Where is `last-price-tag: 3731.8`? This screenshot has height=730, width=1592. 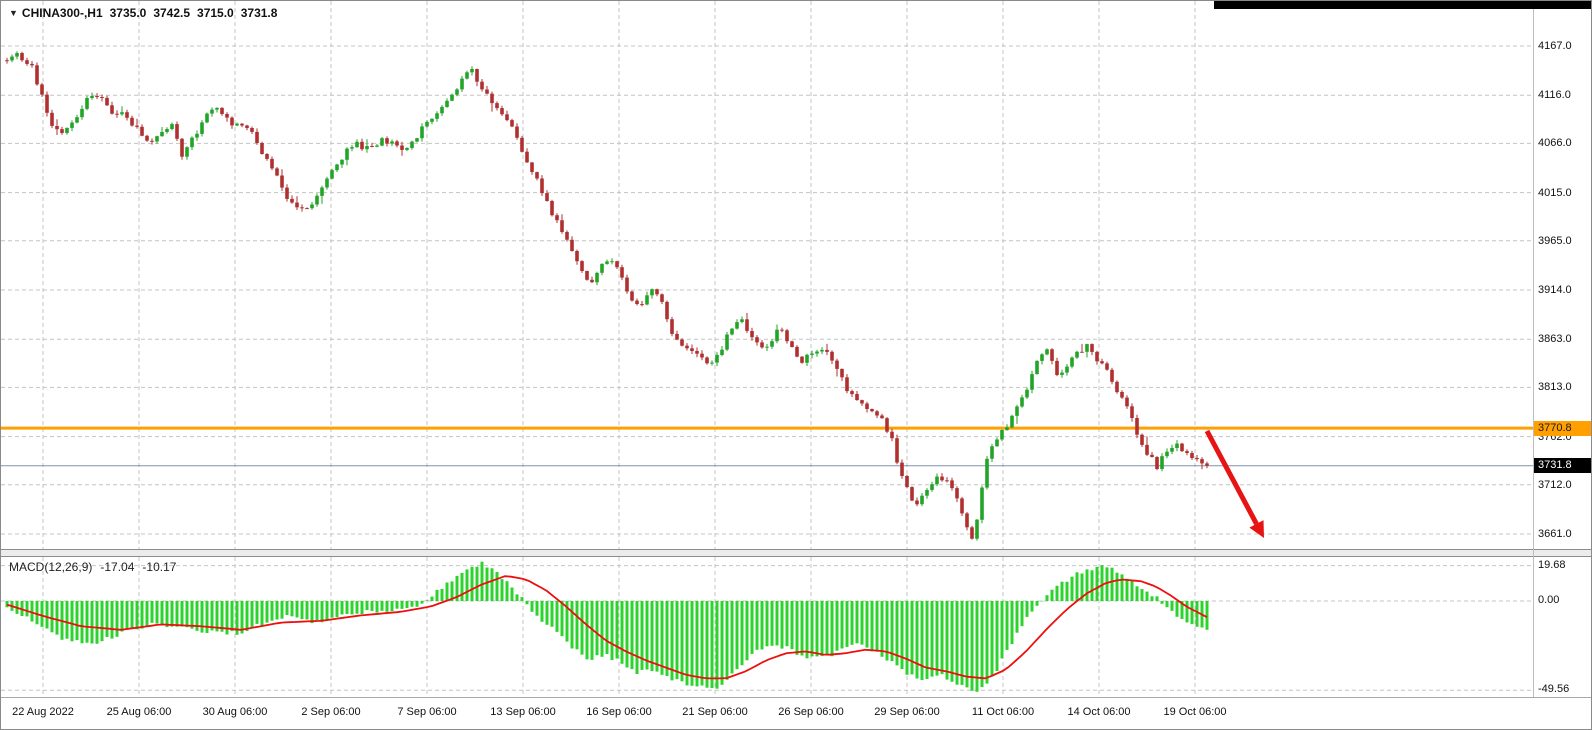 last-price-tag: 3731.8 is located at coordinates (1562, 465).